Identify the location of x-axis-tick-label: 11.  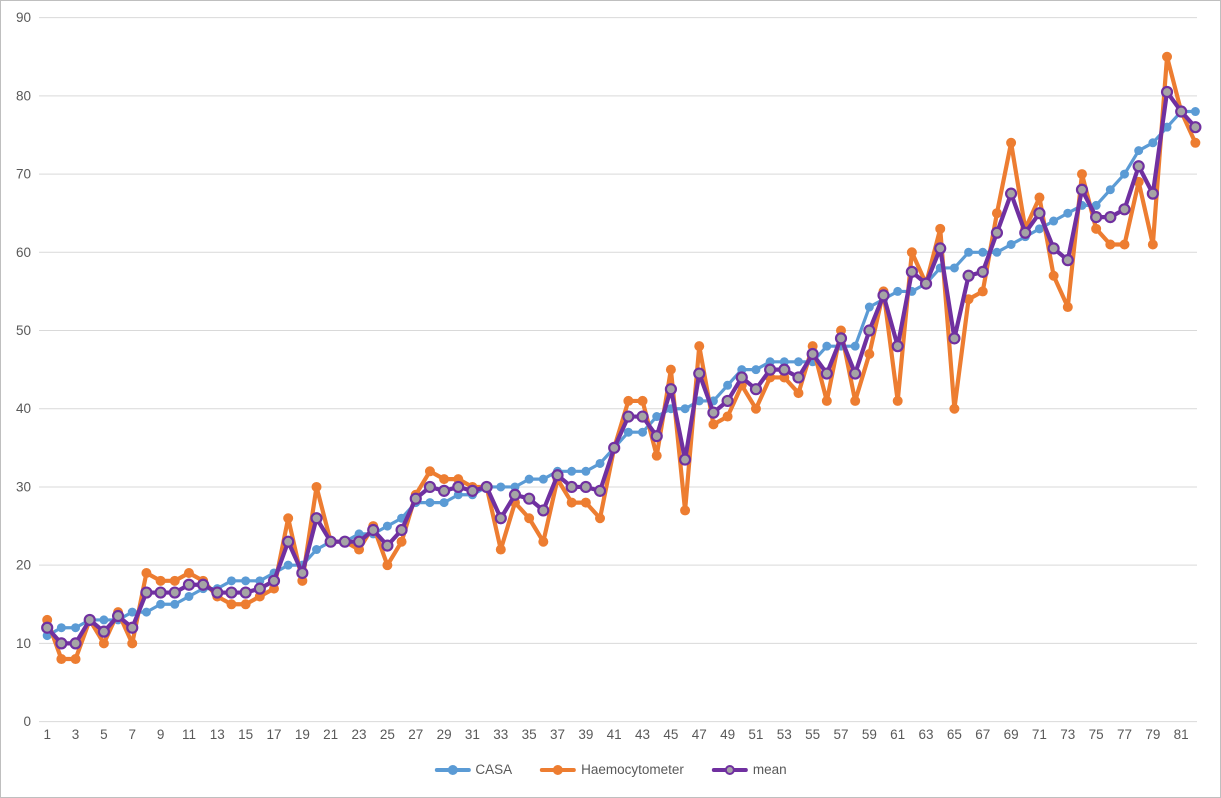
(189, 734).